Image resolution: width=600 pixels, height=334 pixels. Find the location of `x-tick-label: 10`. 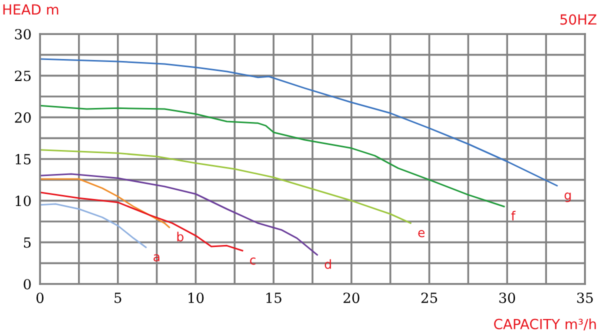

x-tick-label: 10 is located at coordinates (196, 298).